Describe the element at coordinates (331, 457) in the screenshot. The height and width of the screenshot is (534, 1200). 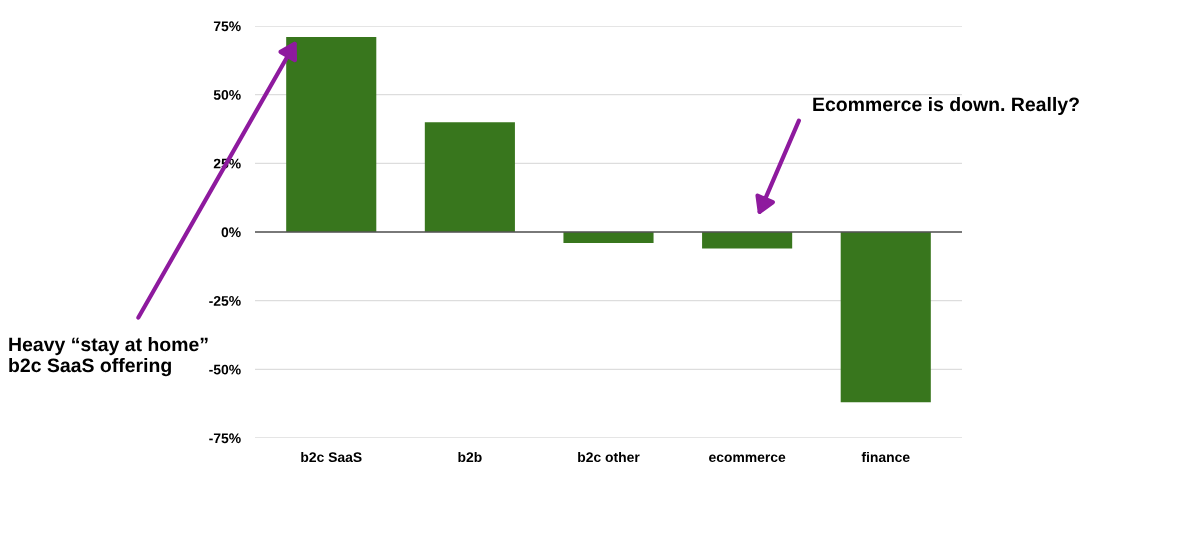
I see `x-tick-label: b2c SaaS` at that location.